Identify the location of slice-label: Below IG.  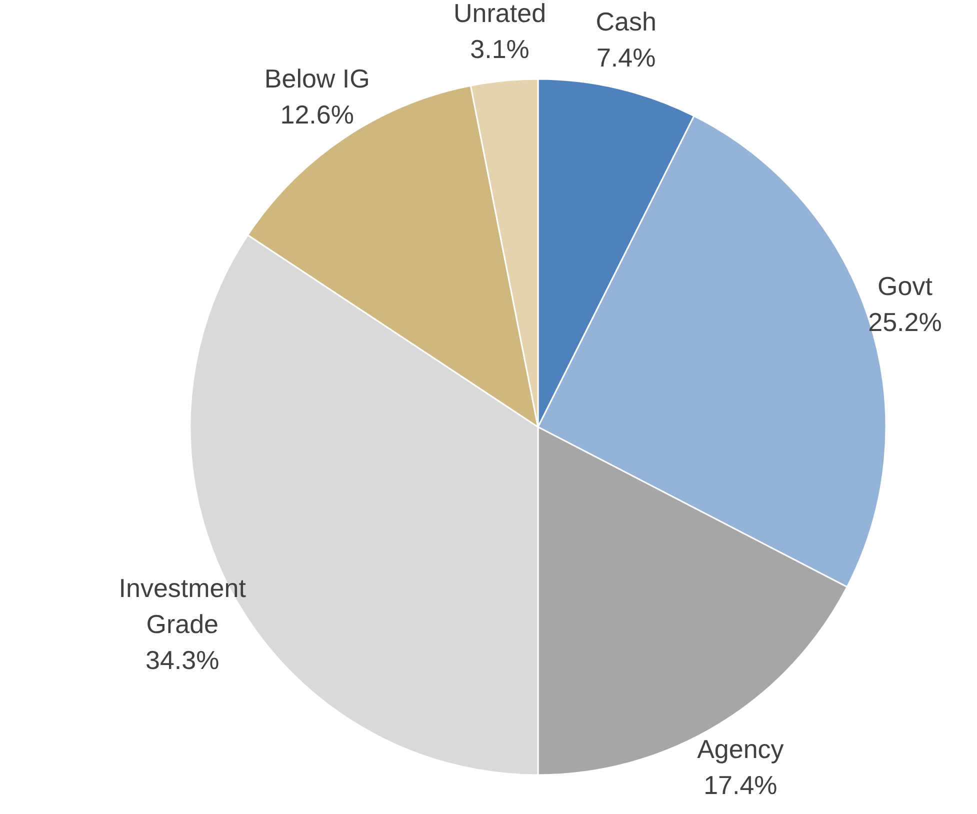
(317, 78).